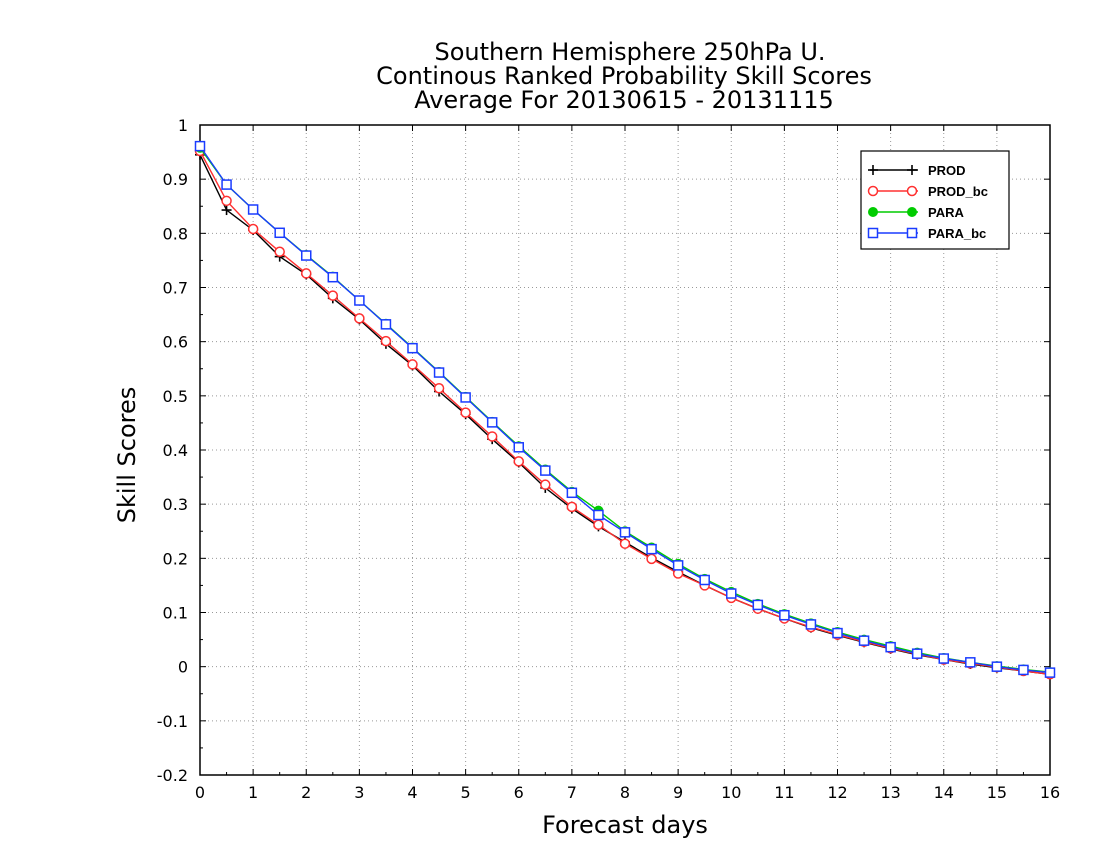 The width and height of the screenshot is (1100, 850). What do you see at coordinates (1050, 792) in the screenshot?
I see `x-tick-label: 16` at bounding box center [1050, 792].